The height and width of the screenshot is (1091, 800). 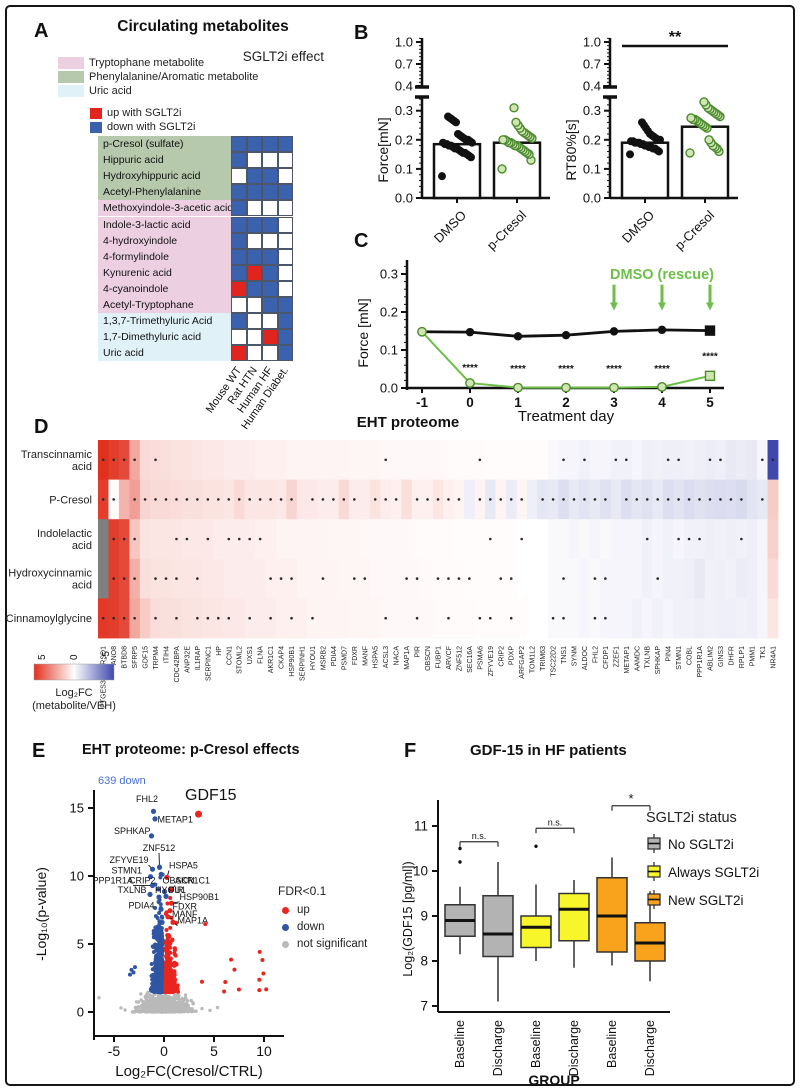 I want to click on box, so click(x=574, y=917).